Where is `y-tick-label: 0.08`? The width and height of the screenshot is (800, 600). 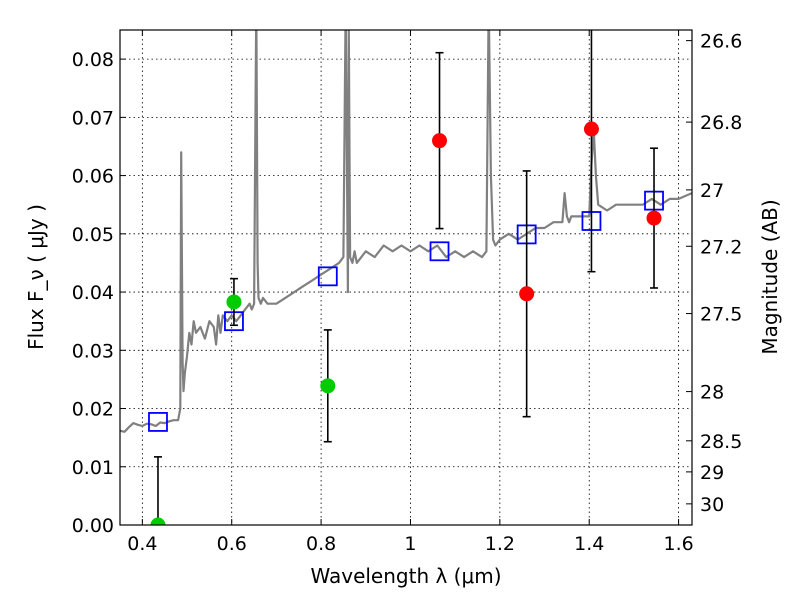
y-tick-label: 0.08 is located at coordinates (93, 60).